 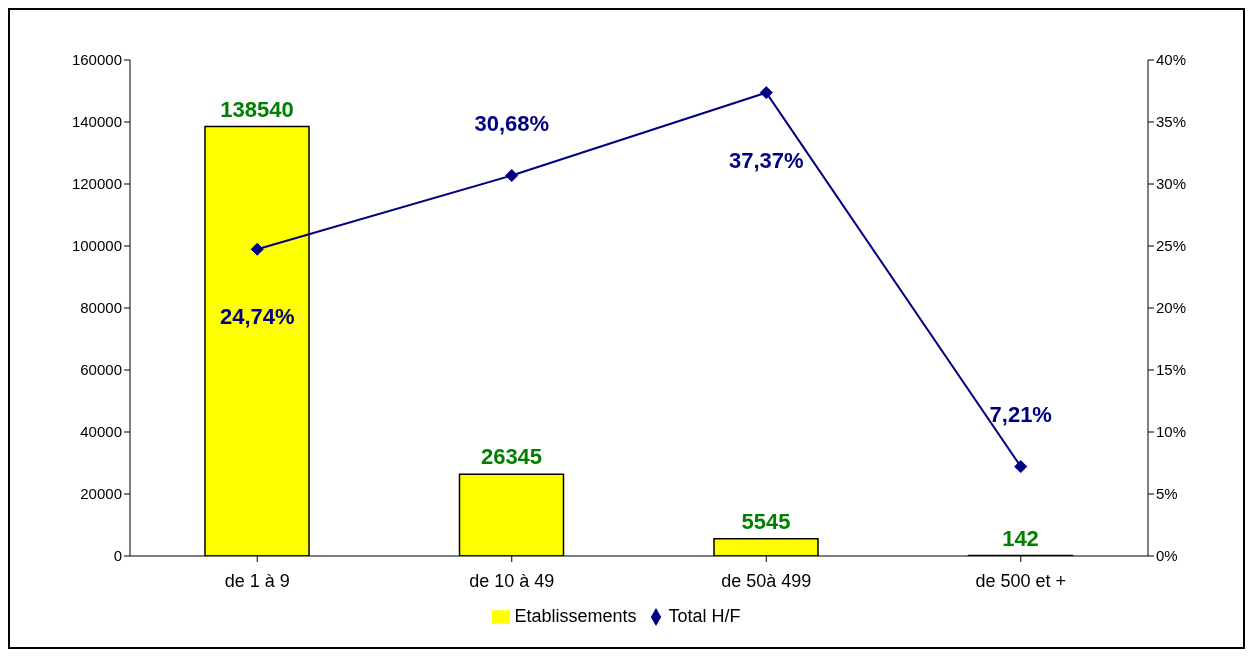 What do you see at coordinates (1171, 370) in the screenshot?
I see `y2-tick-label: 15%` at bounding box center [1171, 370].